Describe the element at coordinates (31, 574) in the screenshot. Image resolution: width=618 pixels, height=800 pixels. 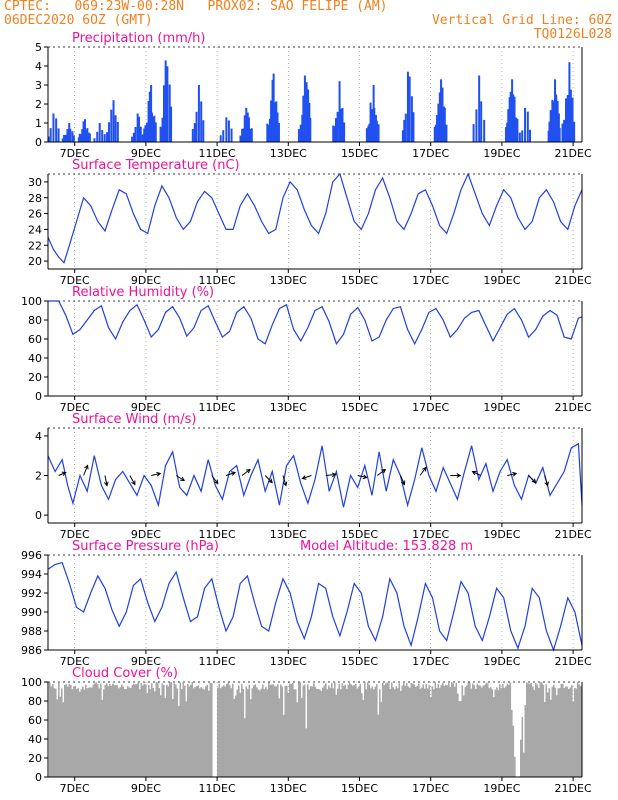
I see `y-tick-label: 994` at that location.